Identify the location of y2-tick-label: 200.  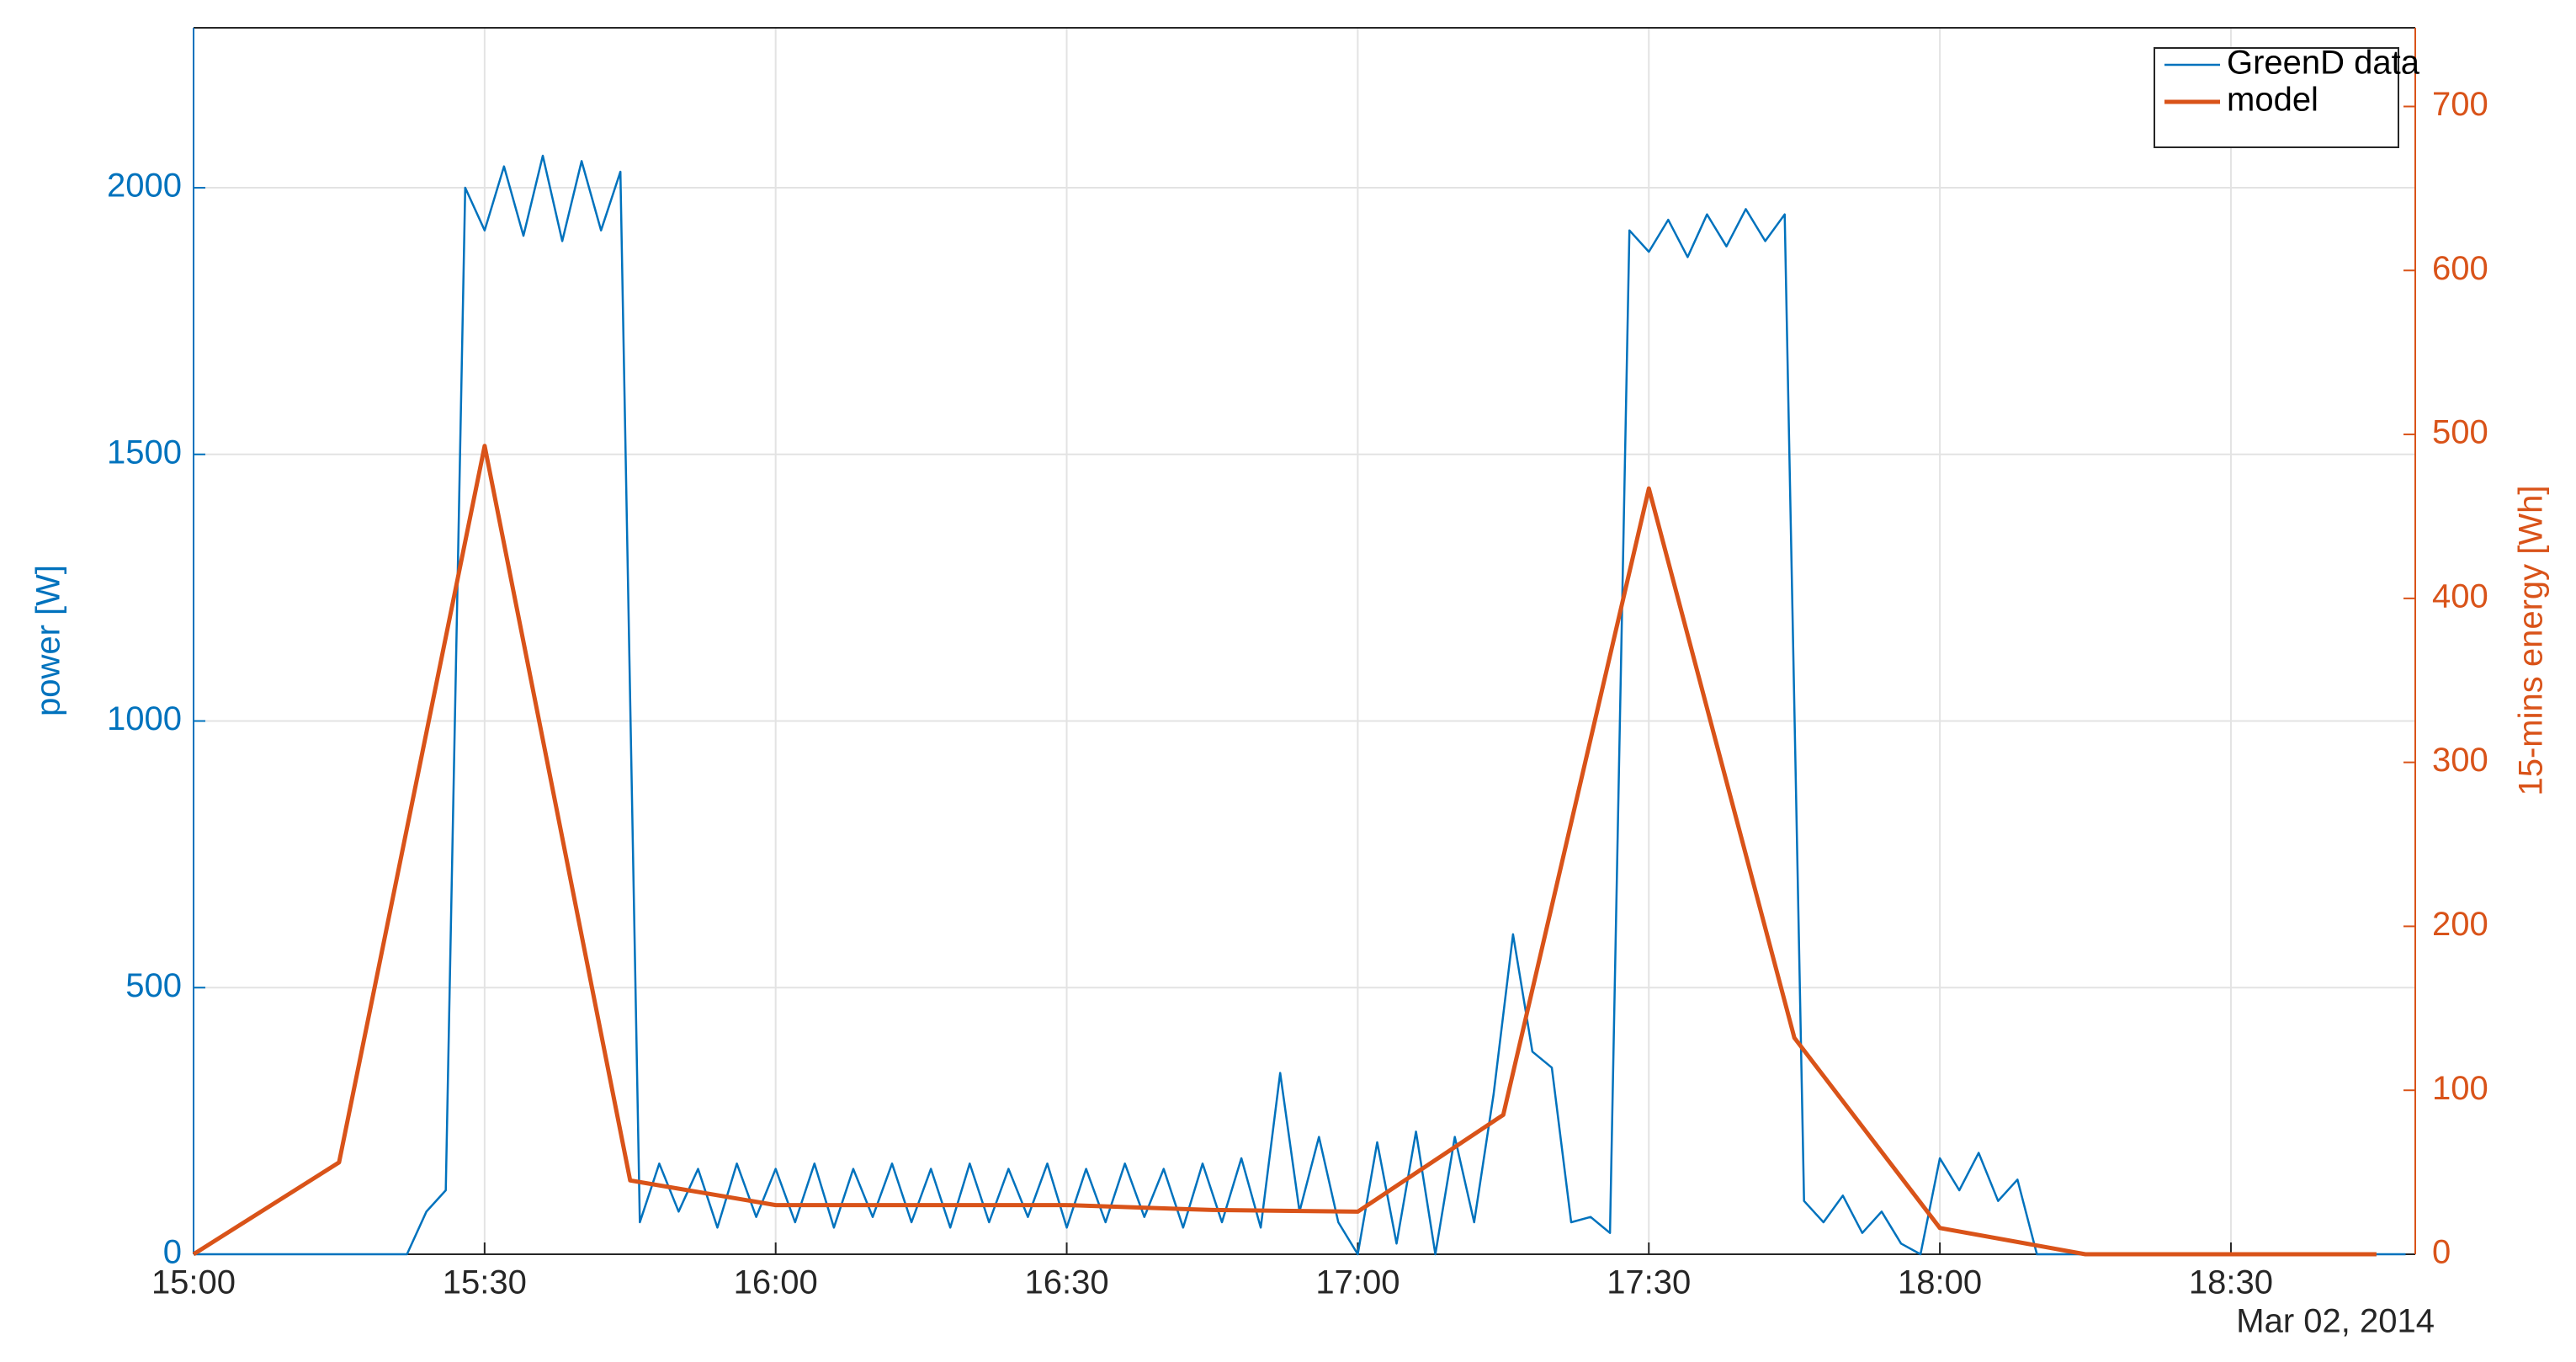
(2460, 924).